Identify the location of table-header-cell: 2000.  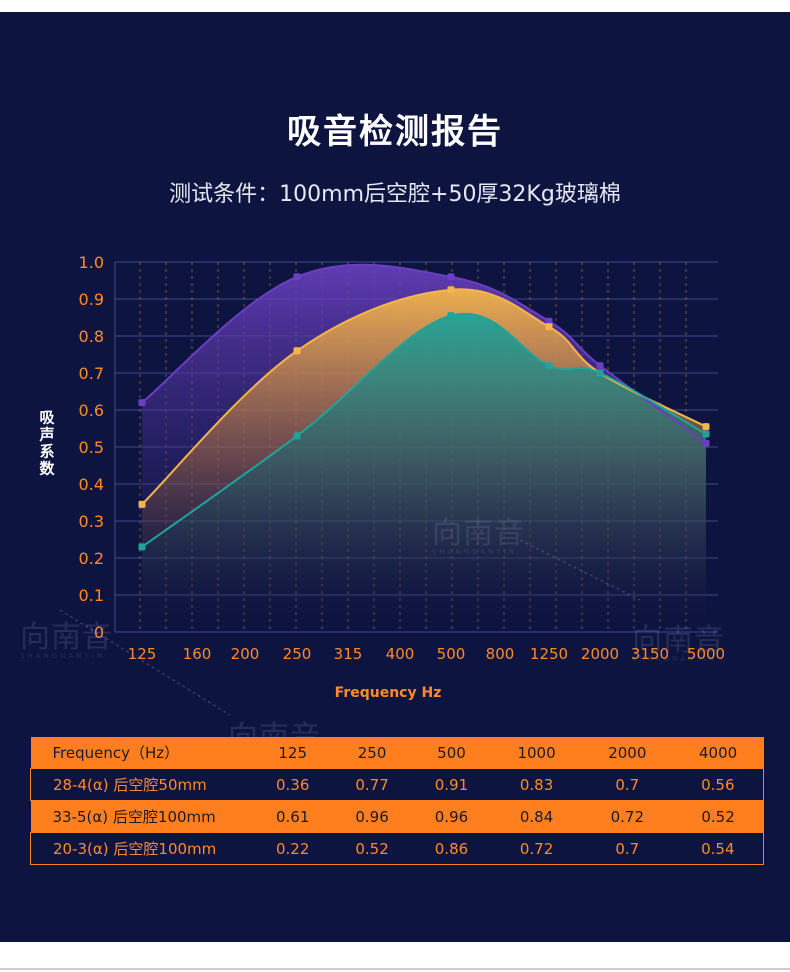
(627, 752).